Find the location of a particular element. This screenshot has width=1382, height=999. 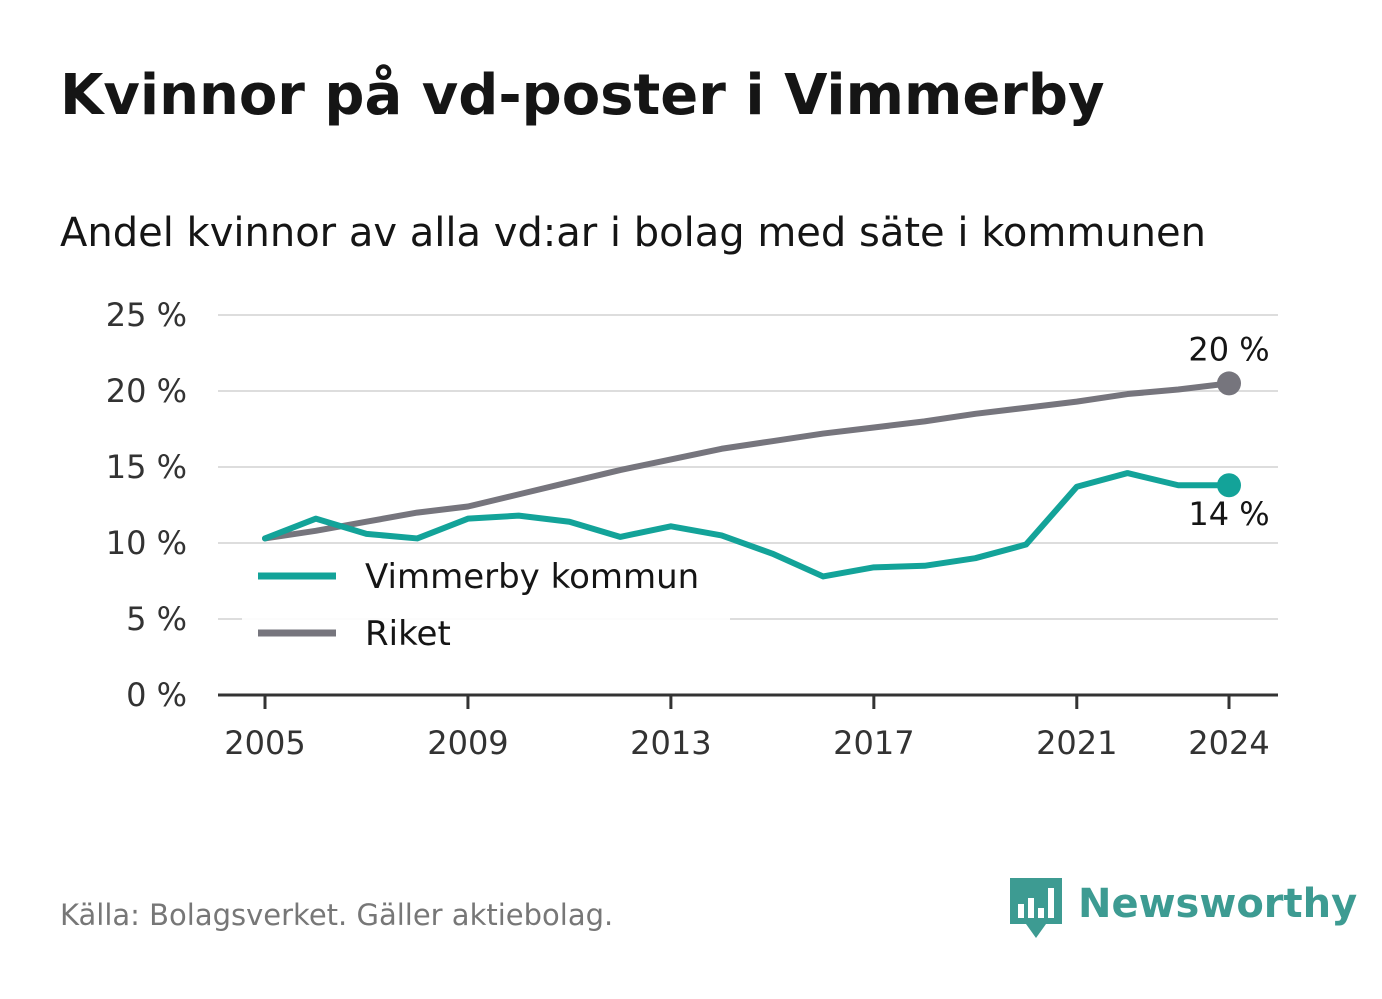

series-line-riket is located at coordinates (747, 461).